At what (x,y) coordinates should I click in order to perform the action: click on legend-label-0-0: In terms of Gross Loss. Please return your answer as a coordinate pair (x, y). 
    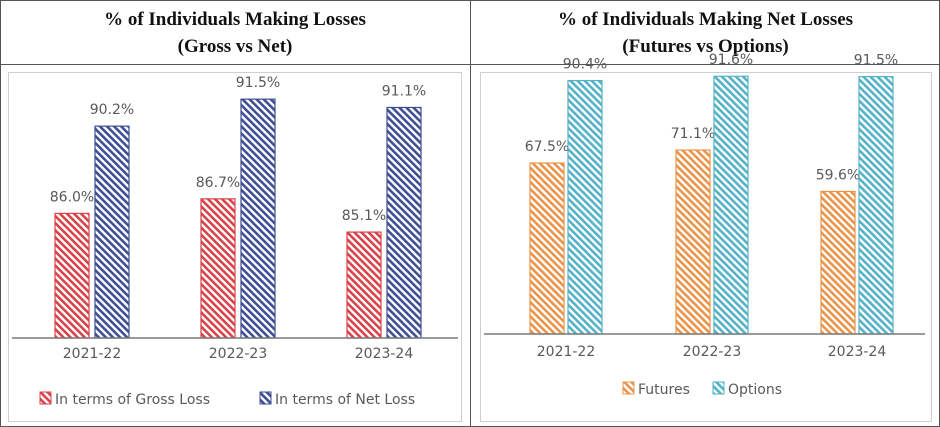
    Looking at the image, I should click on (132, 400).